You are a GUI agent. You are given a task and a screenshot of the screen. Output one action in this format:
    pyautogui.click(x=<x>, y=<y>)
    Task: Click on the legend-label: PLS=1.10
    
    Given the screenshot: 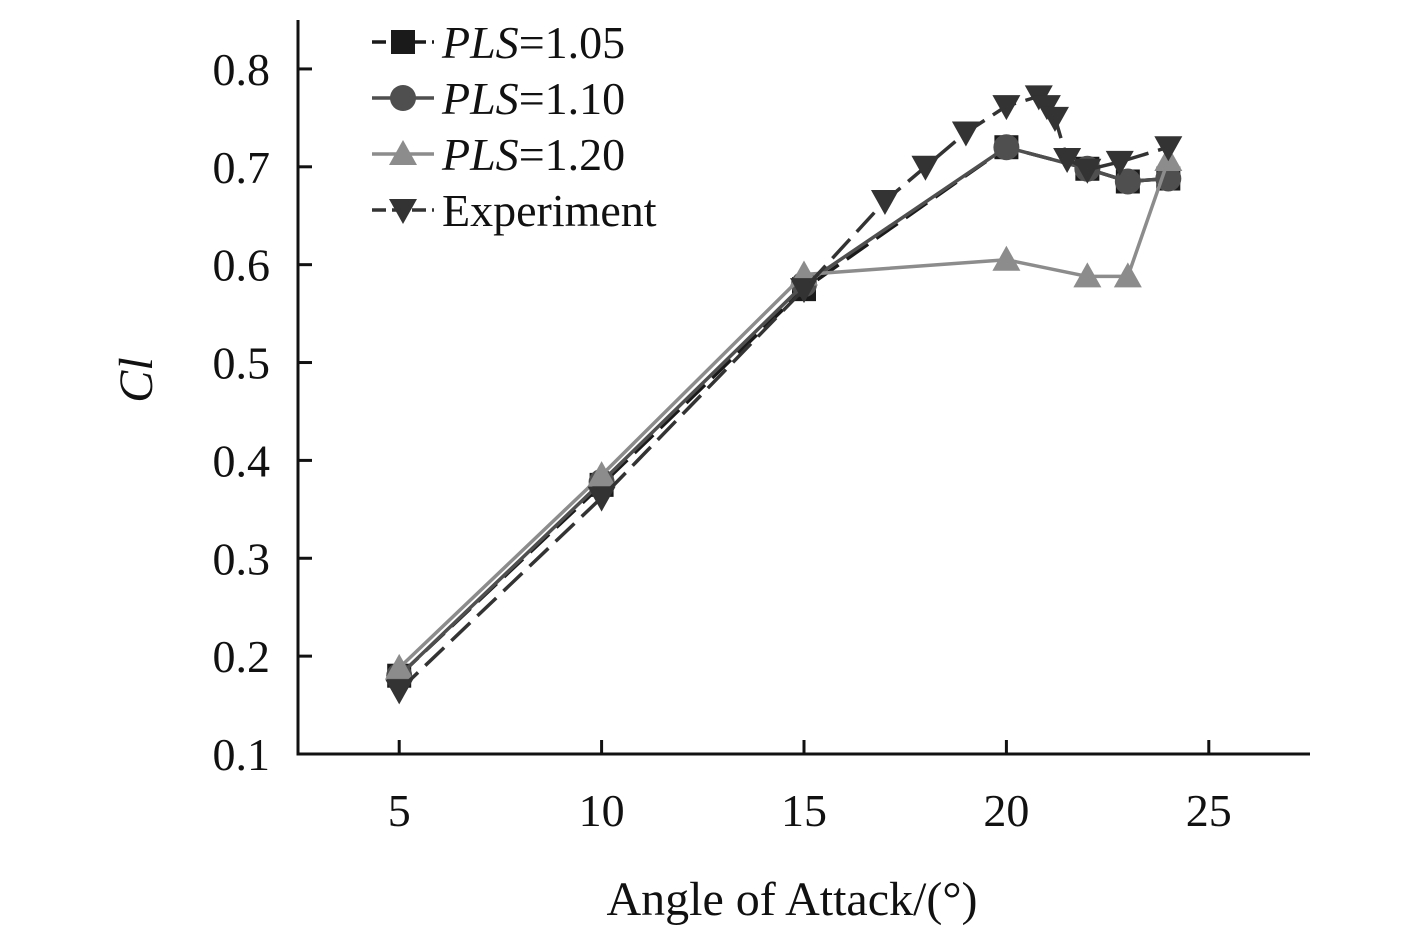 What is the action you would take?
    pyautogui.click(x=533, y=98)
    